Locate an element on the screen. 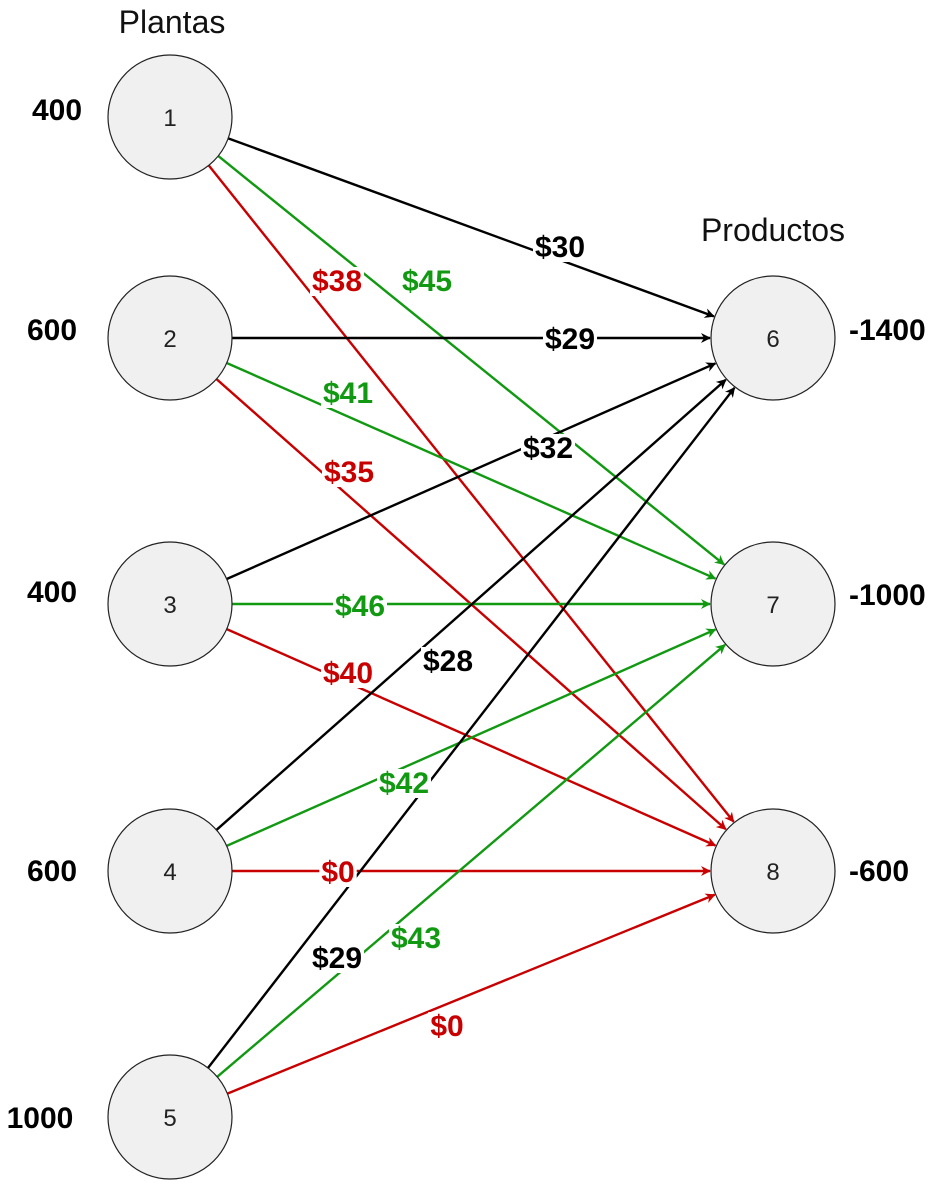  node-7: 7 -1000 is located at coordinates (818, 604).